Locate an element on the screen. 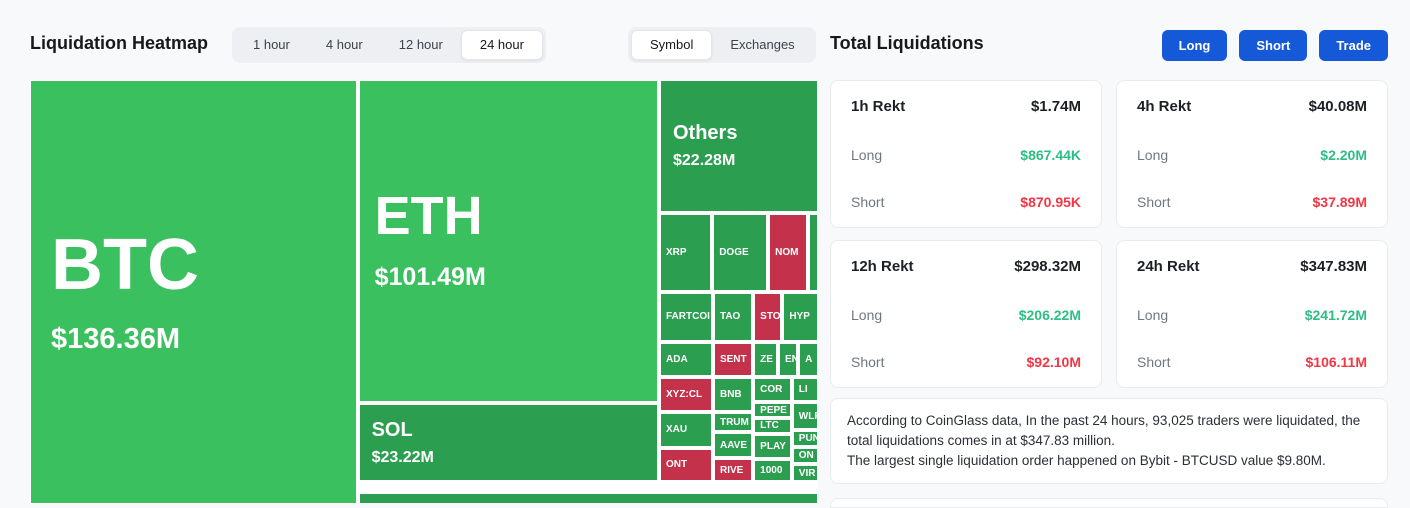  heatmap-tile-aave: AAVE is located at coordinates (733, 445).